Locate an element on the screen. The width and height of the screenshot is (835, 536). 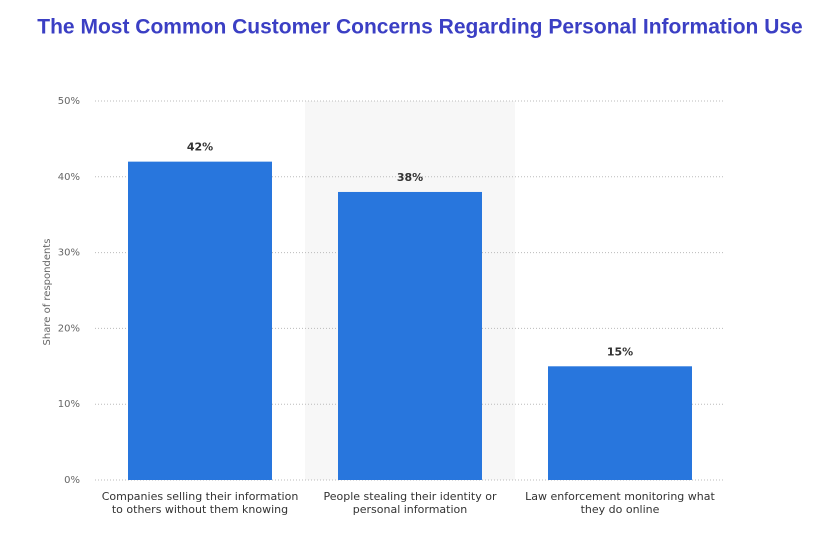
y-tick-label: 20% is located at coordinates (69, 328).